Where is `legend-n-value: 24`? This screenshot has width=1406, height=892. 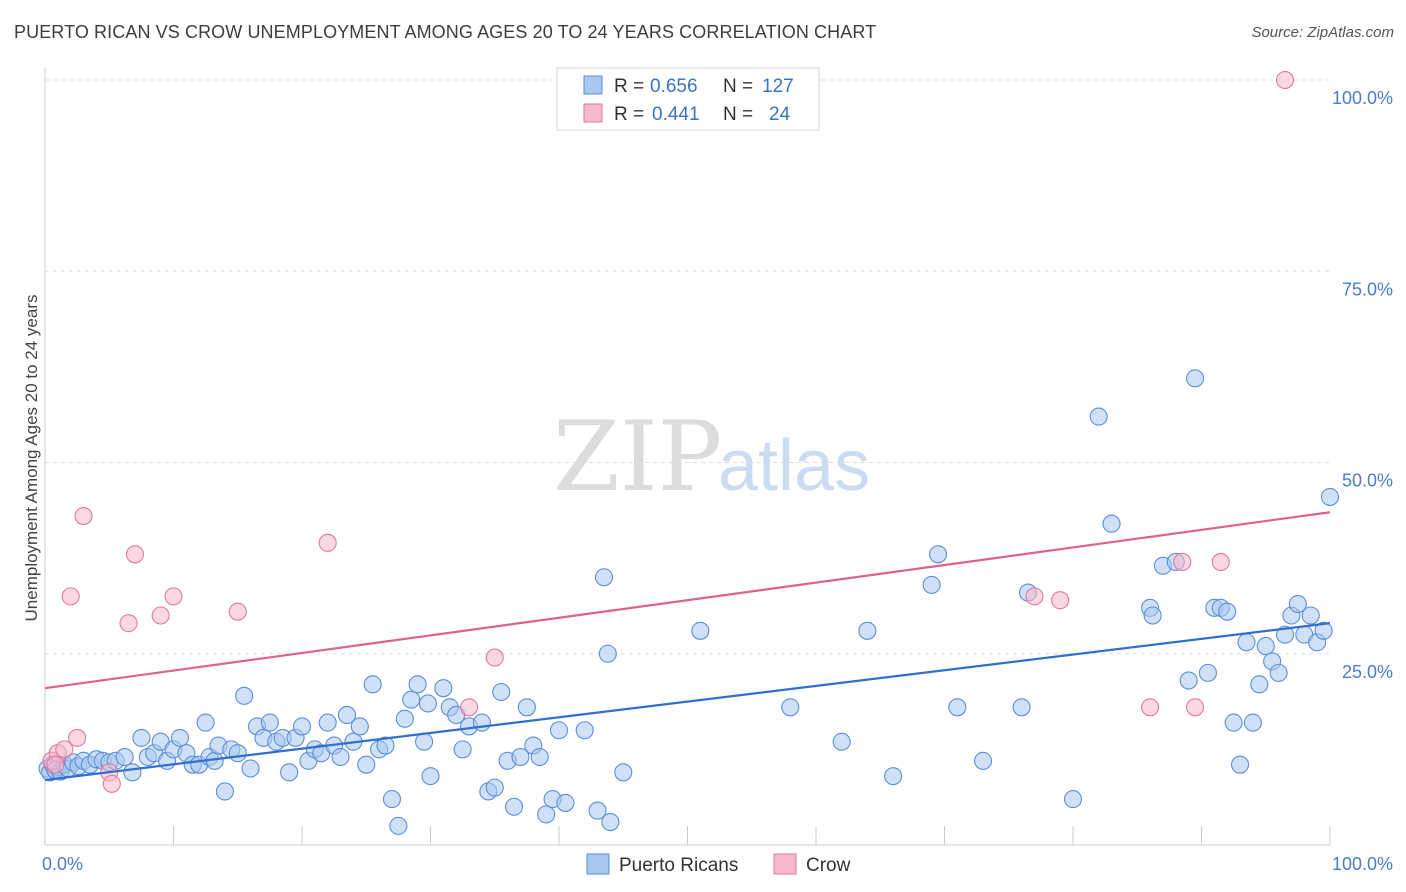
legend-n-value: 24 is located at coordinates (780, 114).